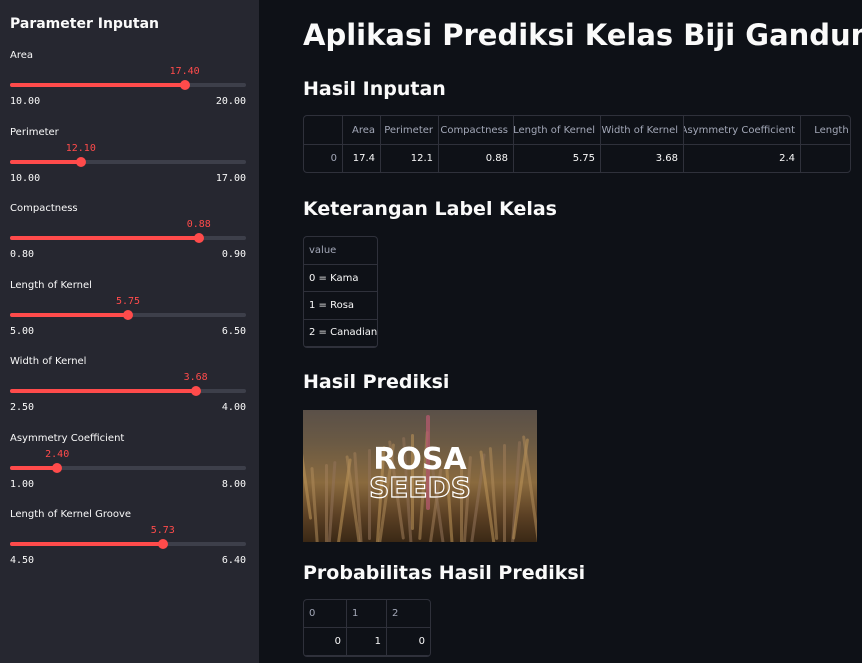  What do you see at coordinates (557, 130) in the screenshot?
I see `column-header: Length of Kernel` at bounding box center [557, 130].